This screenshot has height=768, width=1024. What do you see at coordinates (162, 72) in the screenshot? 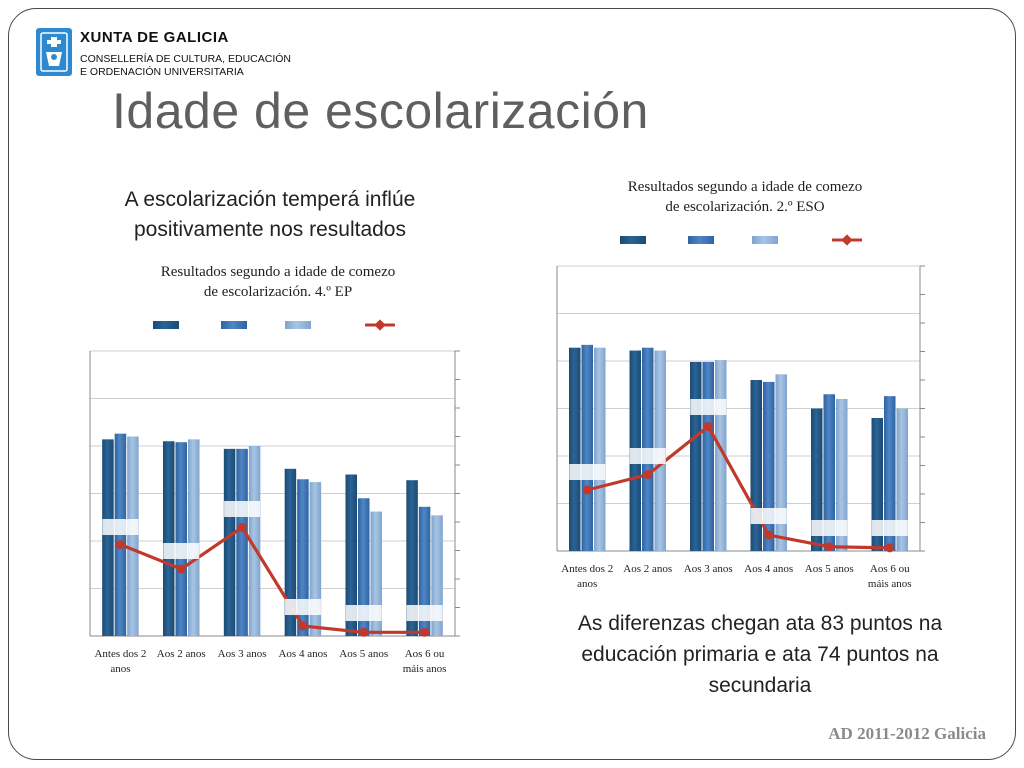
I see `org-department-line2: E ORDENACIÓN UNIVERSITARIA` at bounding box center [162, 72].